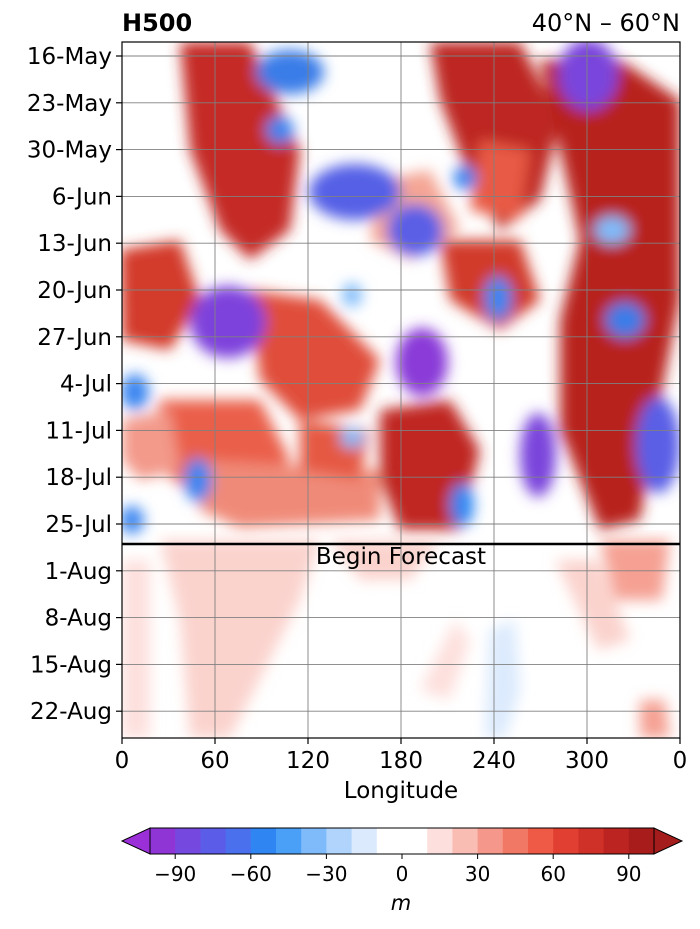 This screenshot has height=929, width=700. Describe the element at coordinates (308, 761) in the screenshot. I see `x-tick-label: 120` at that location.